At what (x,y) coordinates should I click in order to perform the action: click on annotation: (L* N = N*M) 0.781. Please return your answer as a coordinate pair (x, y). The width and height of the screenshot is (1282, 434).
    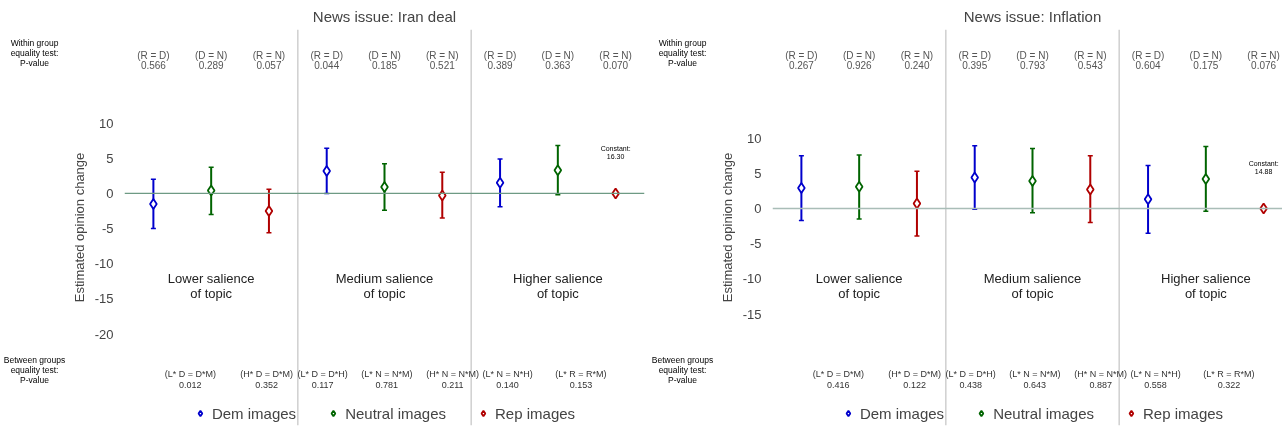
    Looking at the image, I should click on (387, 380).